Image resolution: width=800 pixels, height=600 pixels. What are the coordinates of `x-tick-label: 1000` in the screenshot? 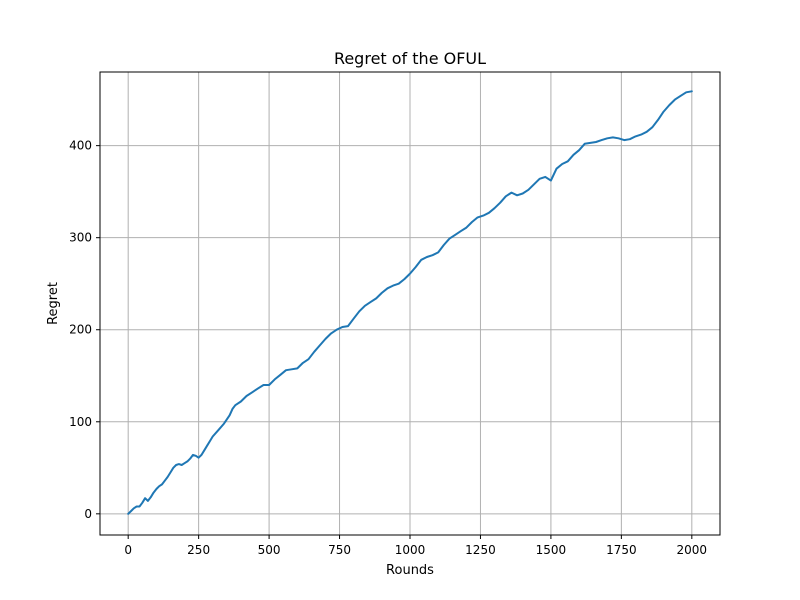 It's located at (410, 550).